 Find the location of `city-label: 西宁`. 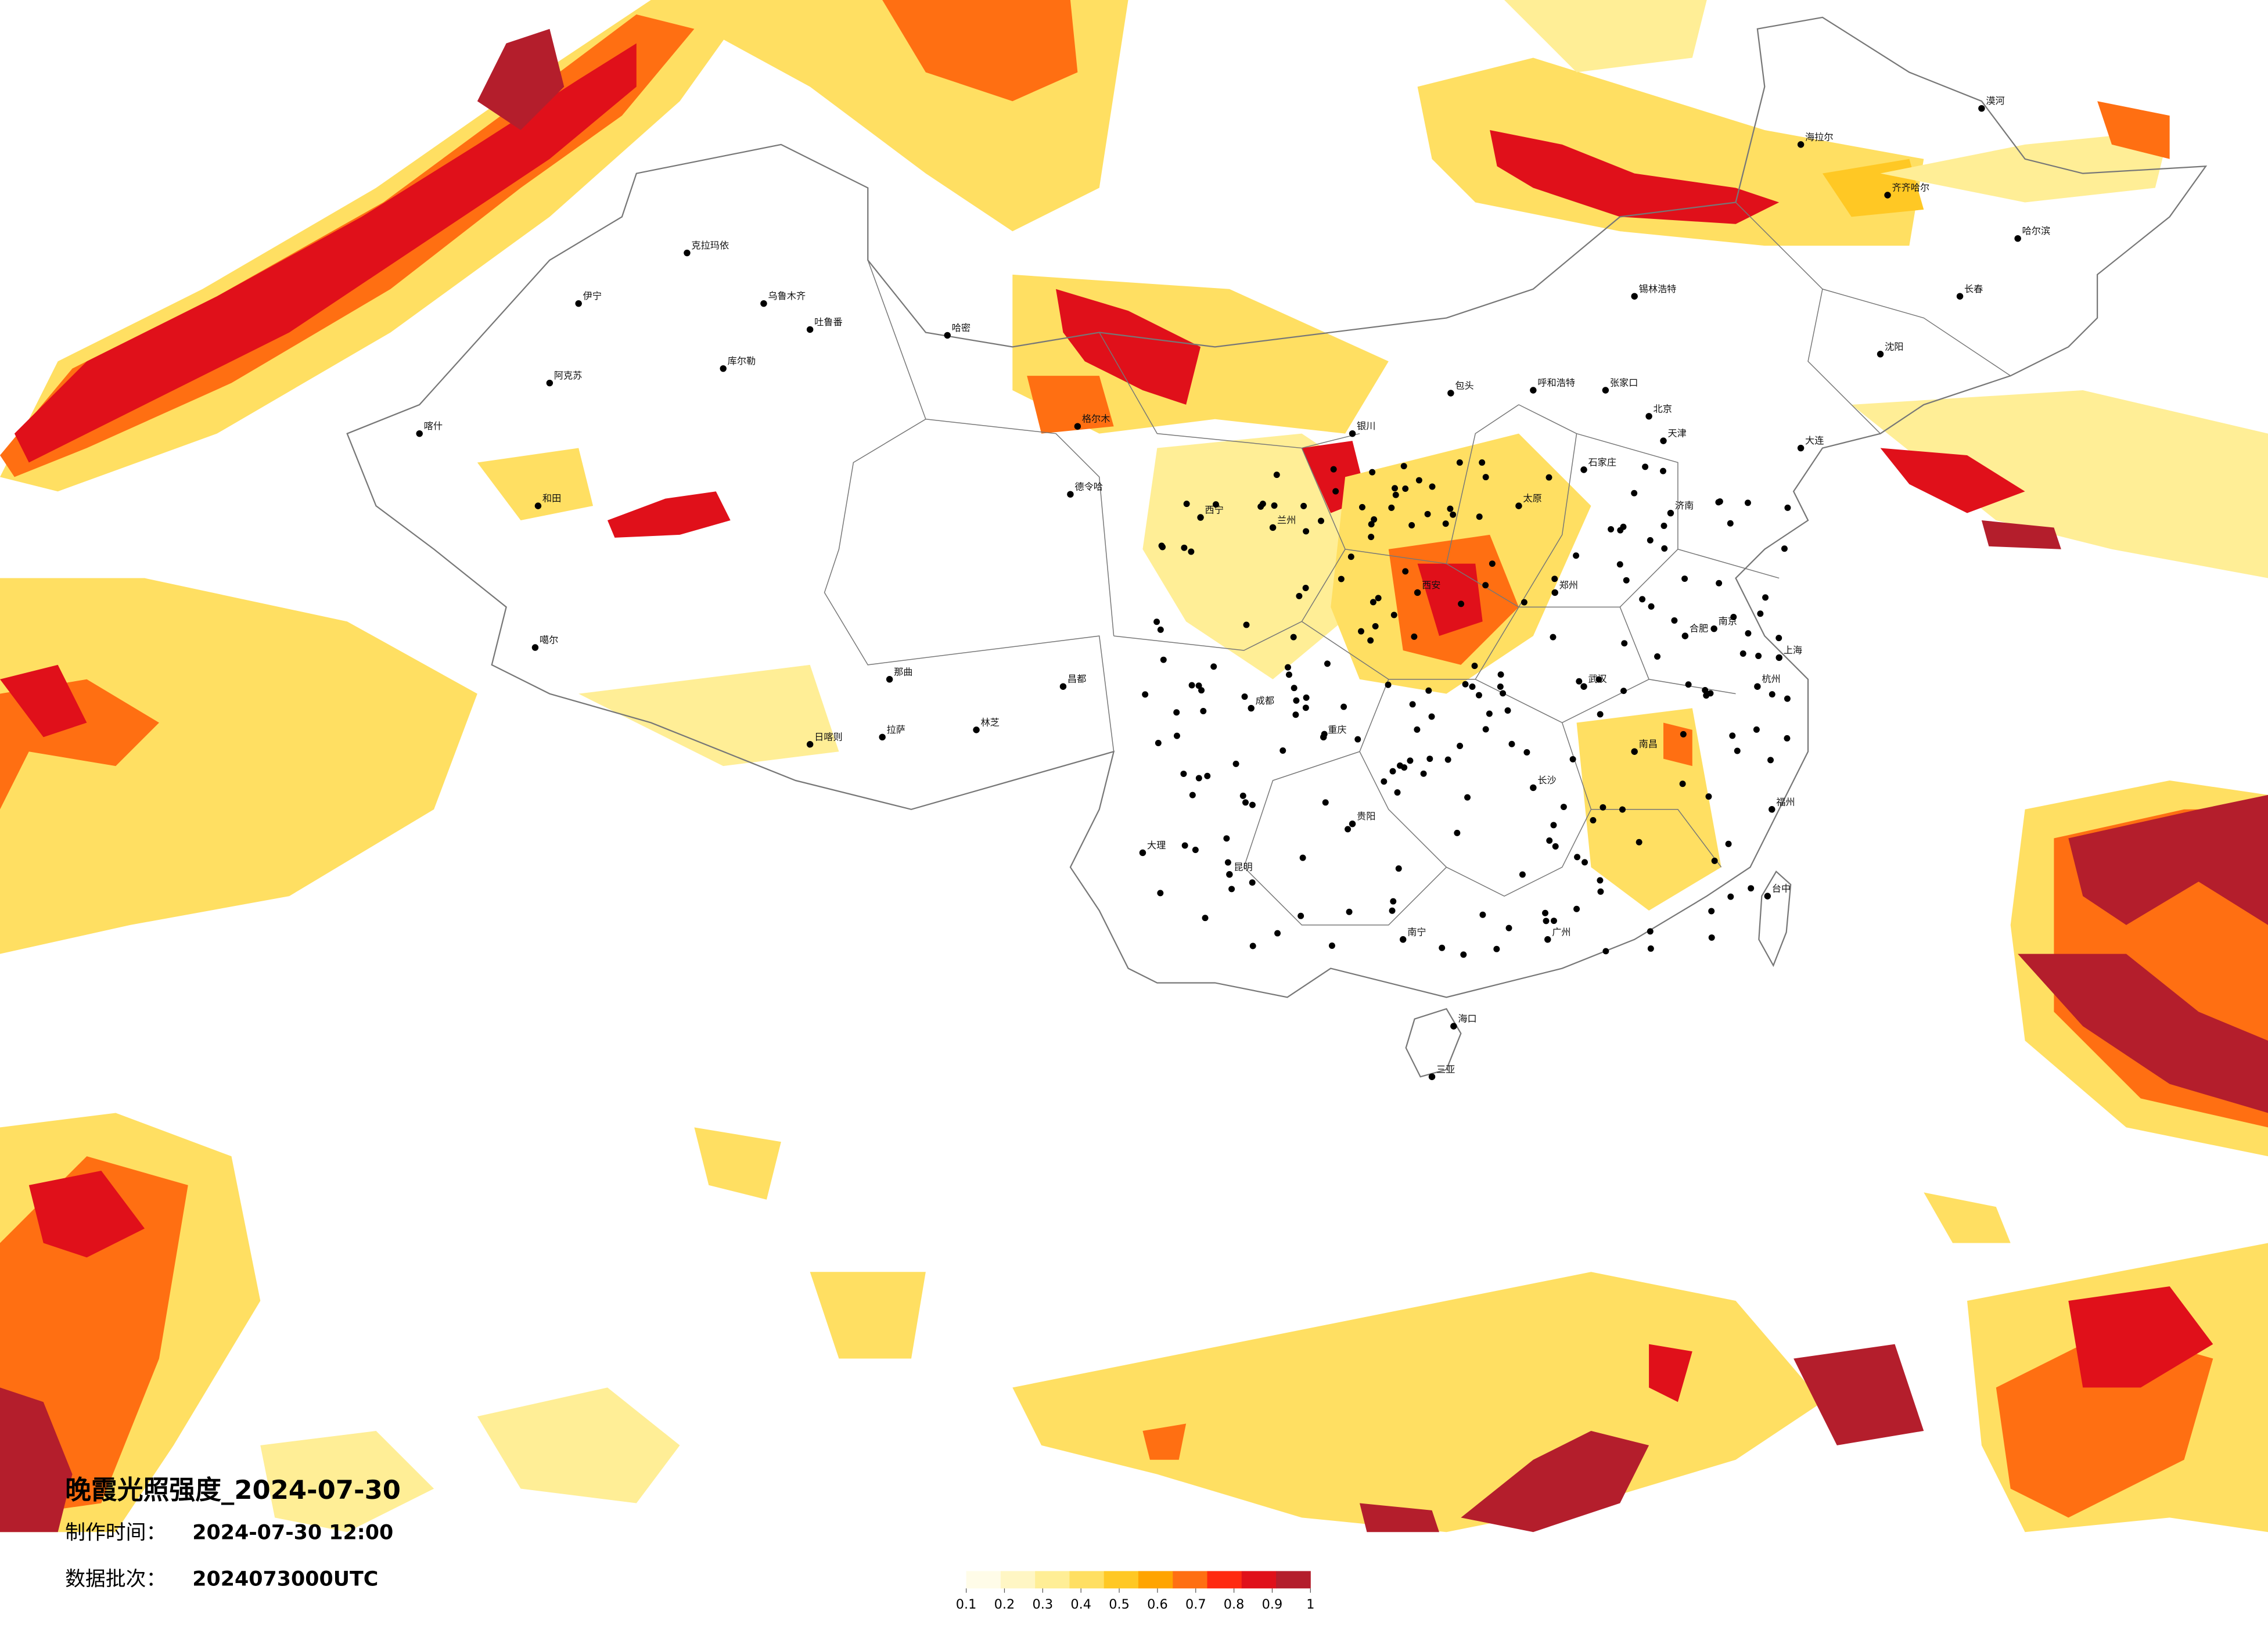

city-label: 西宁 is located at coordinates (1214, 510).